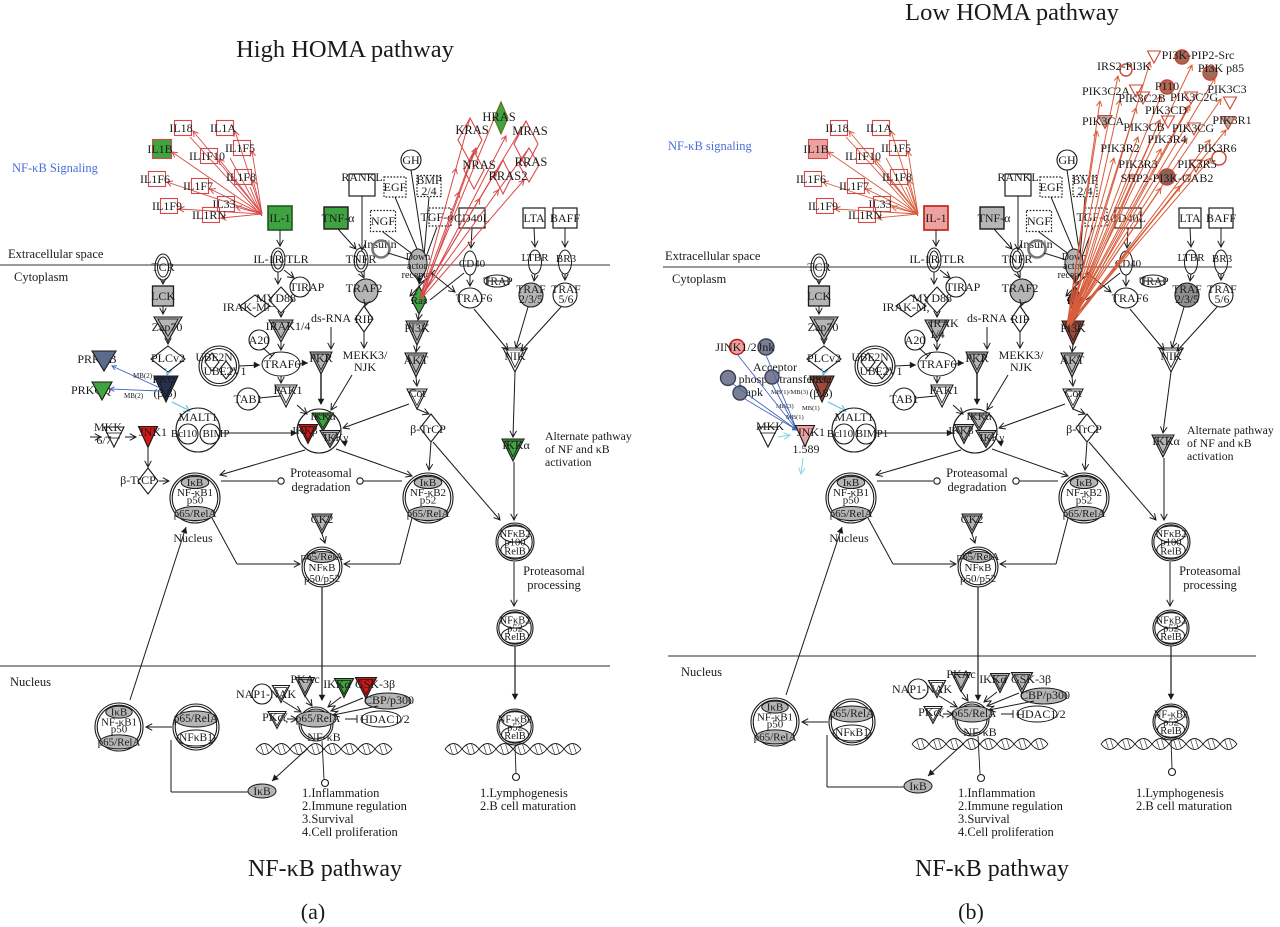 This screenshot has height=927, width=1280. I want to click on svg-text: CBP/p300, so click(1045, 695).